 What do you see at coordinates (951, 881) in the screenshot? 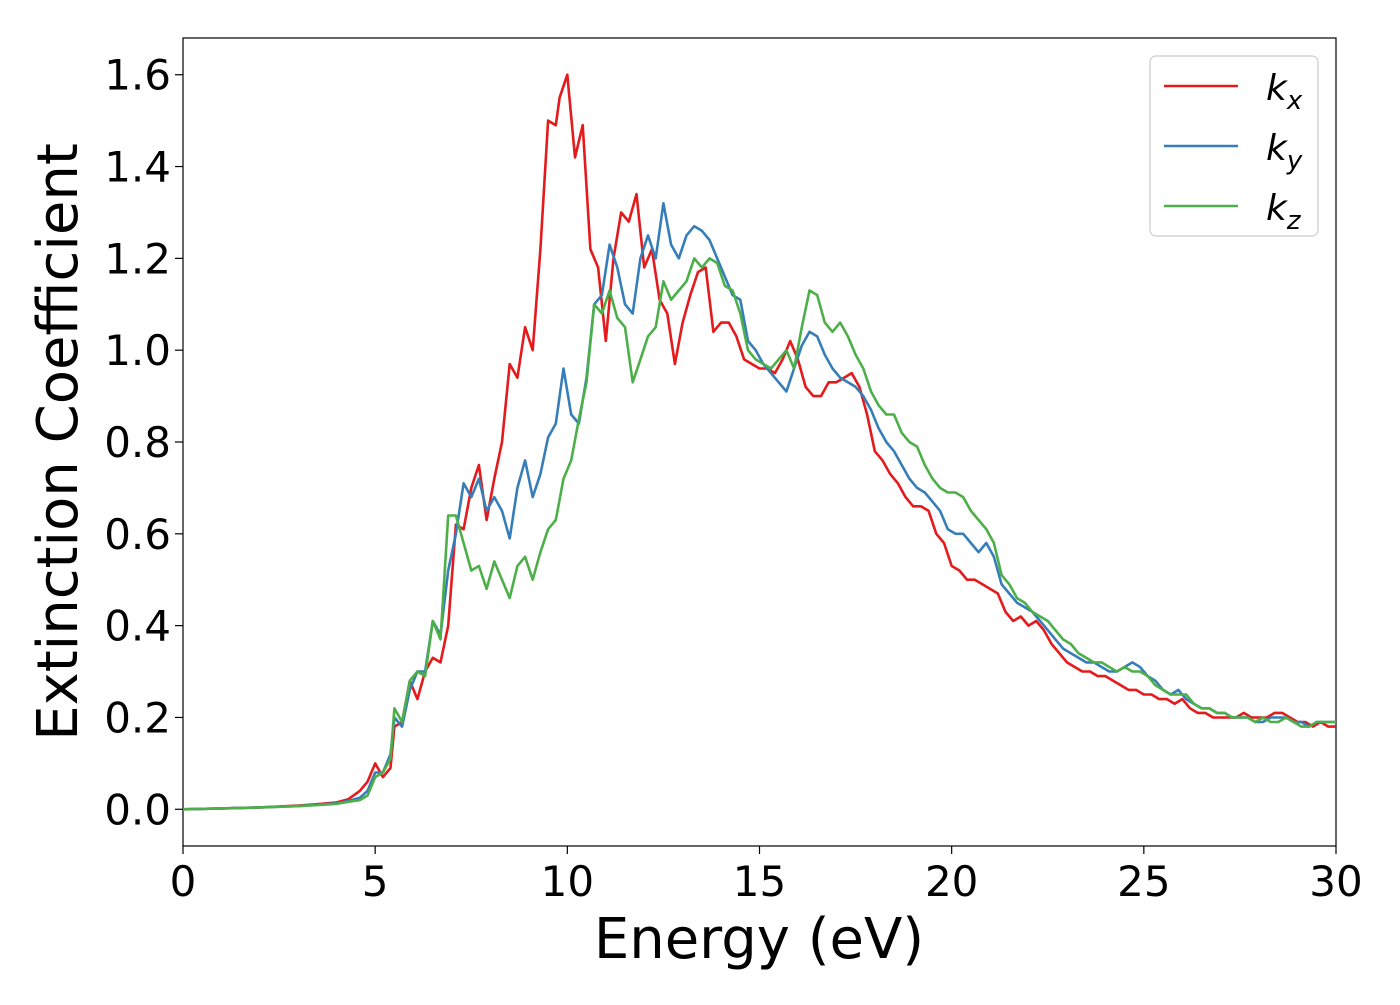
I see `x-tick-label: 20` at bounding box center [951, 881].